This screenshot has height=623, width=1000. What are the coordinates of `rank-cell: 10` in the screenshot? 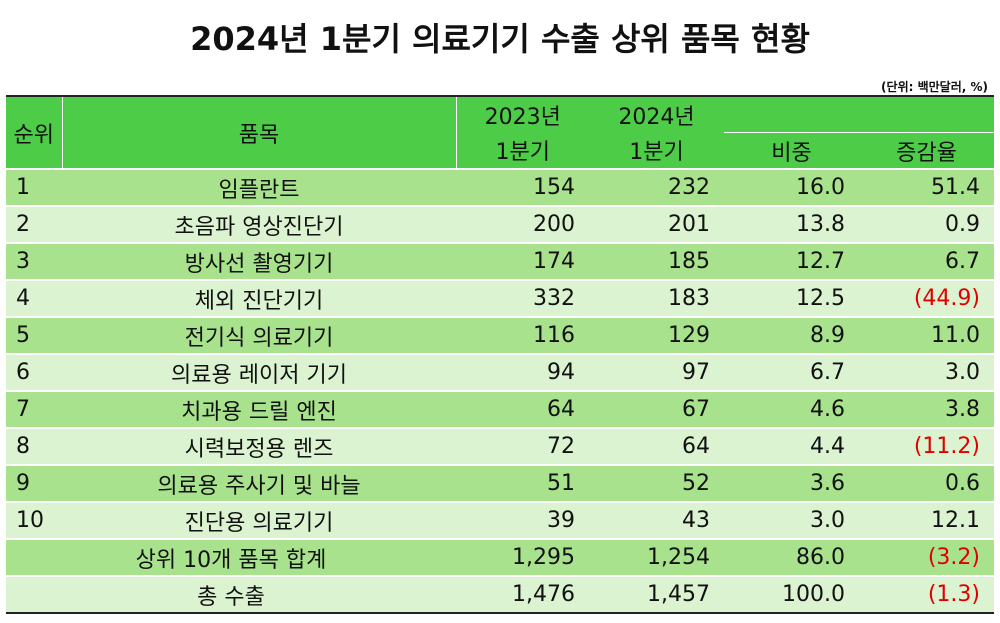 It's located at (34, 520).